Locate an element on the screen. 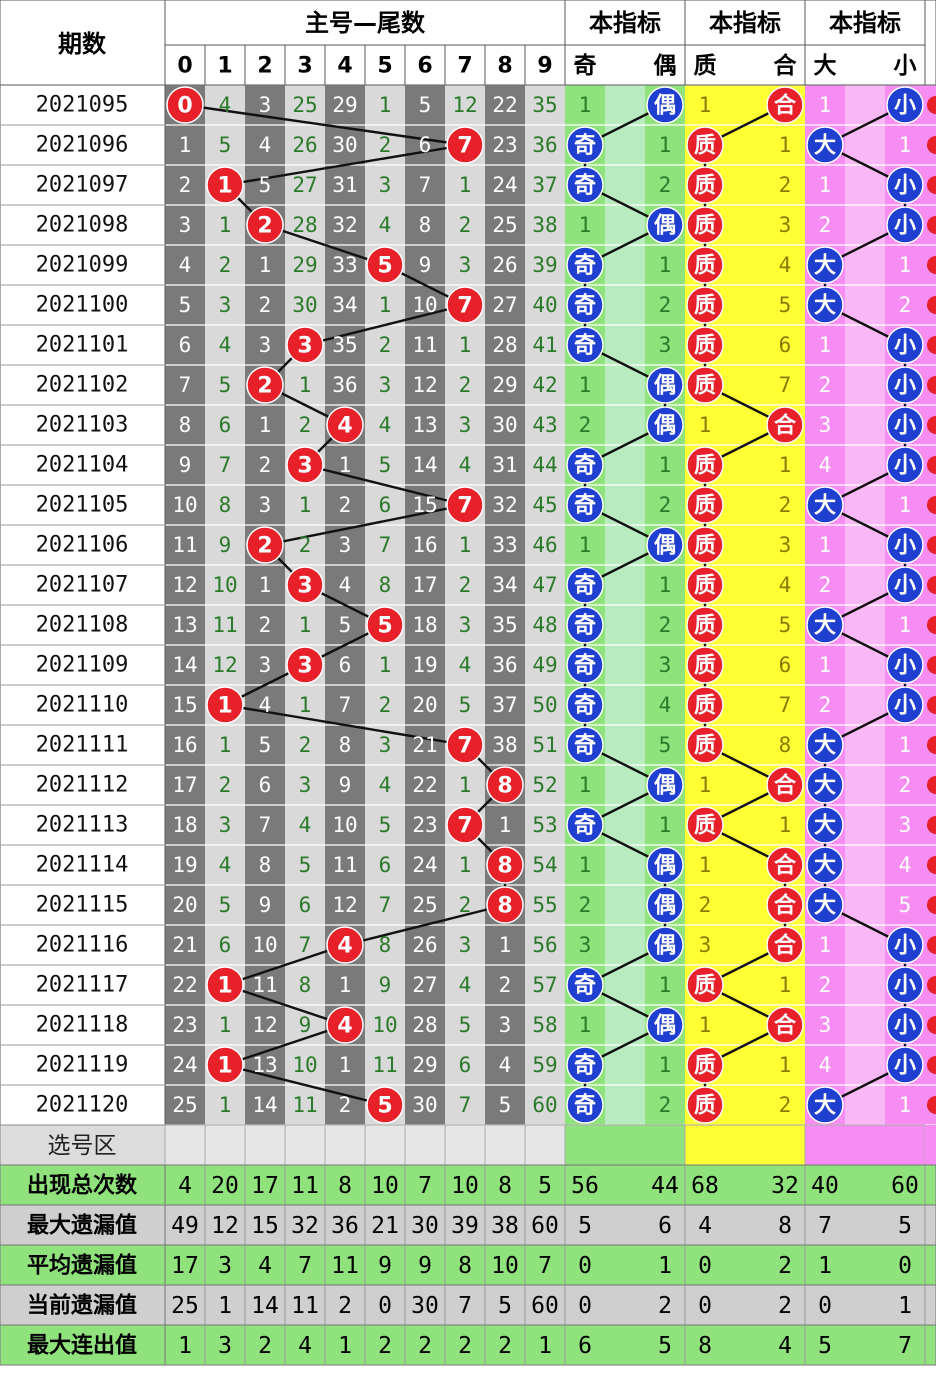 The width and height of the screenshot is (936, 1376). table-row: 2021104 9 7 2 1 5 14 4 31 44 1 1 4 is located at coordinates (486, 465).